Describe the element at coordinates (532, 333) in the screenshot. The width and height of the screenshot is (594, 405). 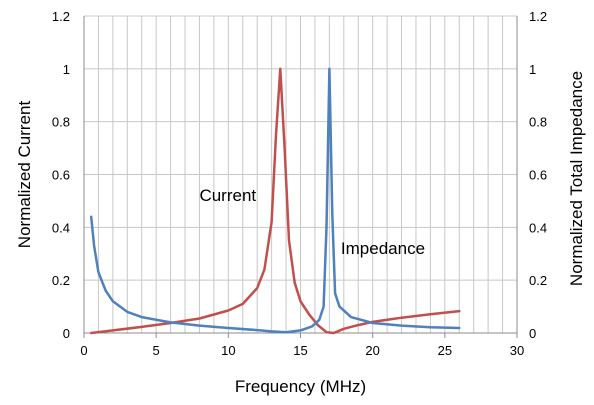
I see `y-tick-label-right: 0` at that location.